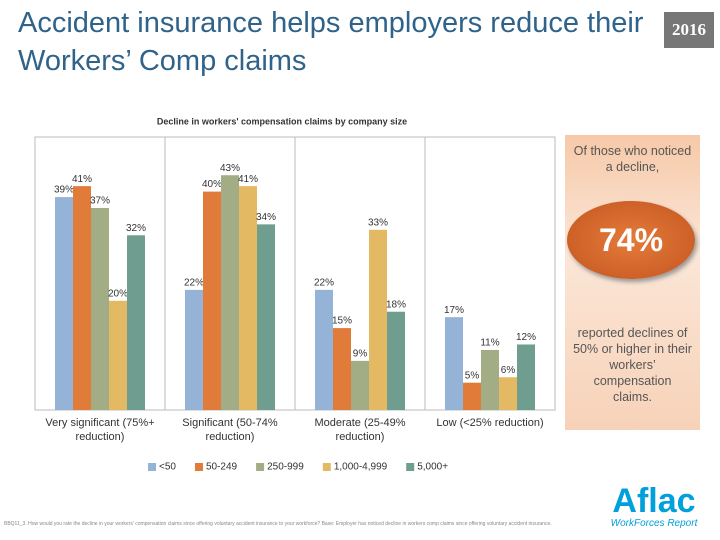 The height and width of the screenshot is (540, 720). What do you see at coordinates (285, 467) in the screenshot?
I see `legend-label: 250-999` at bounding box center [285, 467].